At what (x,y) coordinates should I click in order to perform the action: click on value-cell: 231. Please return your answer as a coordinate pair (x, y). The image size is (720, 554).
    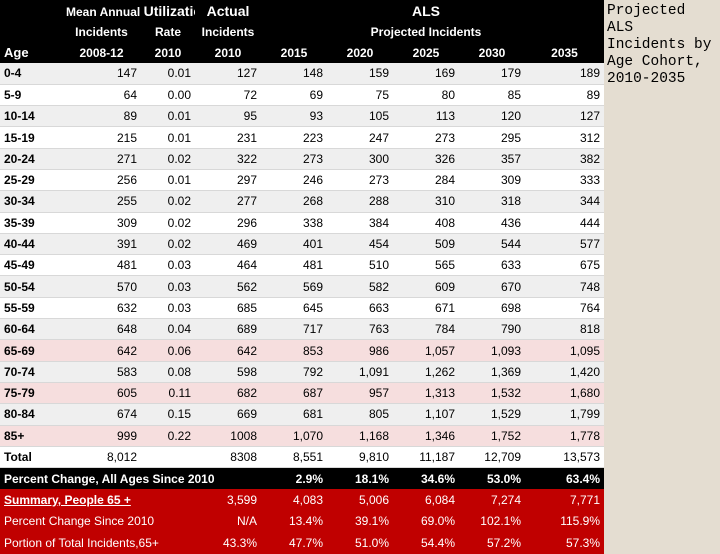
    Looking at the image, I should click on (228, 137).